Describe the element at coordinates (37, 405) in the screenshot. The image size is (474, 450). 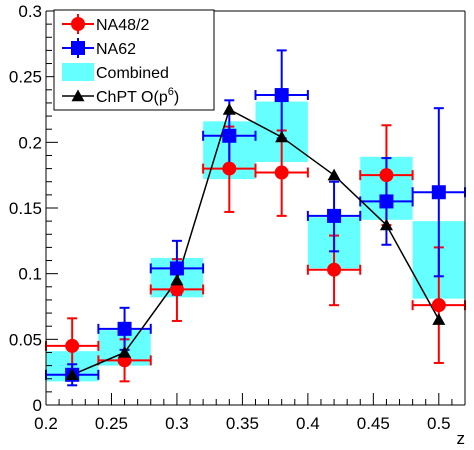
I see `y-tick-label: 0` at that location.